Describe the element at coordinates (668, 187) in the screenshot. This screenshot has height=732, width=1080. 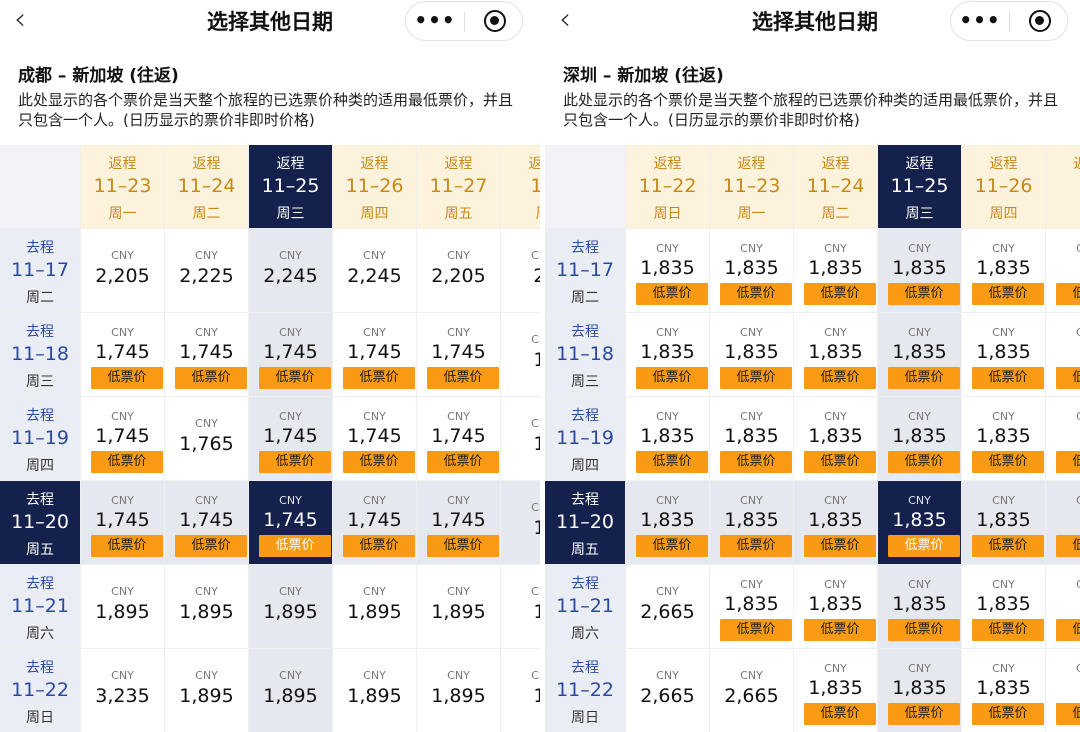
I see `return-date-header: 返程 11–22 周日` at that location.